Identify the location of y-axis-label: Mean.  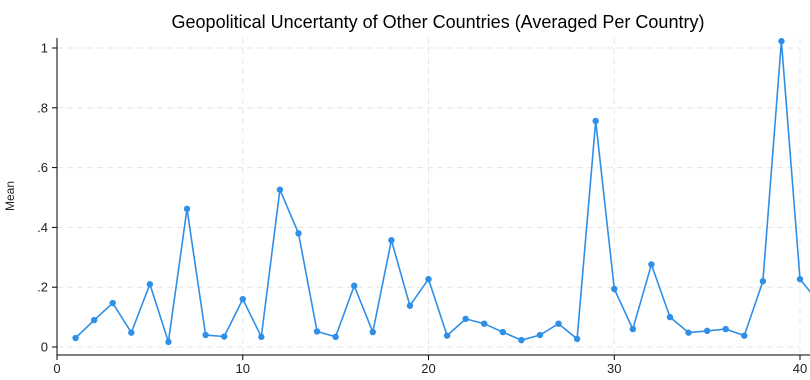
(10, 196).